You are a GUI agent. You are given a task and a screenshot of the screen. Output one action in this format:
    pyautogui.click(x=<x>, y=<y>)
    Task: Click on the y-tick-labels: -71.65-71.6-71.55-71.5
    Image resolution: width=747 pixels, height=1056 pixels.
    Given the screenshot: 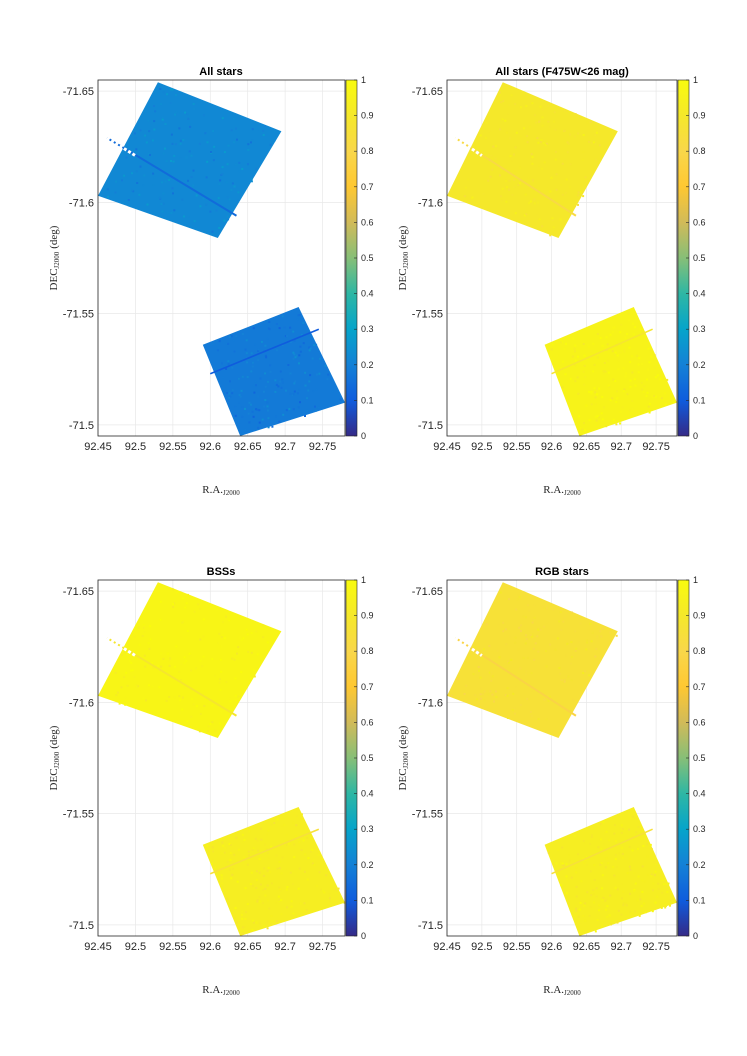 What is the action you would take?
    pyautogui.click(x=427, y=259)
    